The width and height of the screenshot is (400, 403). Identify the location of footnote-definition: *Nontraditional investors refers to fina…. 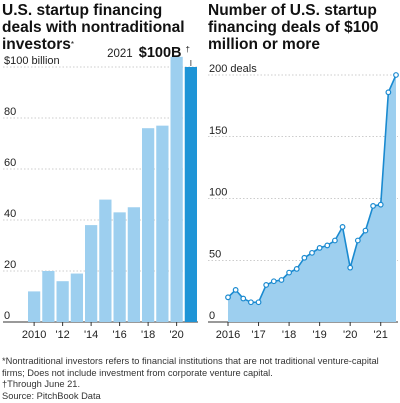
(190, 367).